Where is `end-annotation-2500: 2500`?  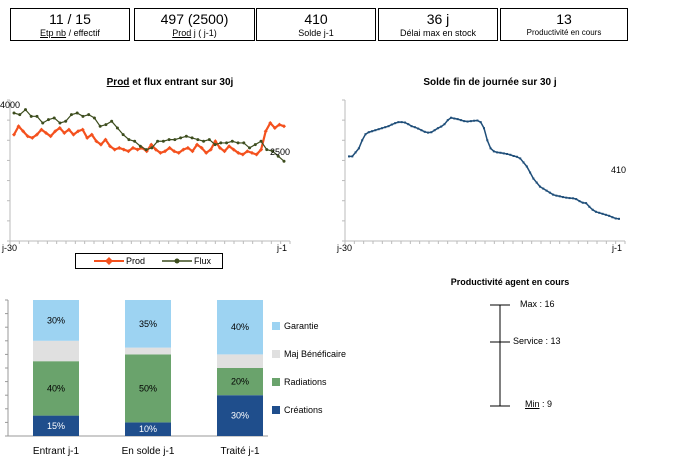
end-annotation-2500: 2500 is located at coordinates (280, 152).